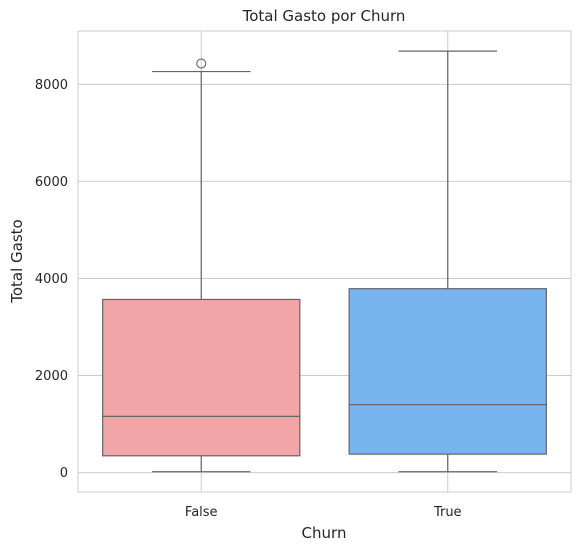 The width and height of the screenshot is (580, 550). Describe the element at coordinates (51, 376) in the screenshot. I see `y-tick-label: 2000` at that location.